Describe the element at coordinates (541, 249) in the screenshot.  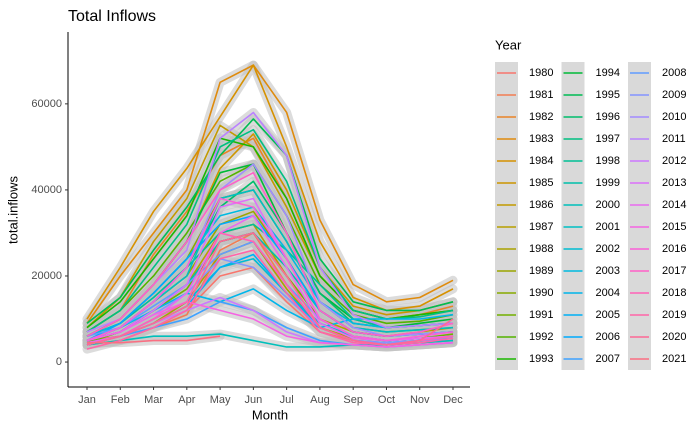
I see `legend-label: 1988` at that location.